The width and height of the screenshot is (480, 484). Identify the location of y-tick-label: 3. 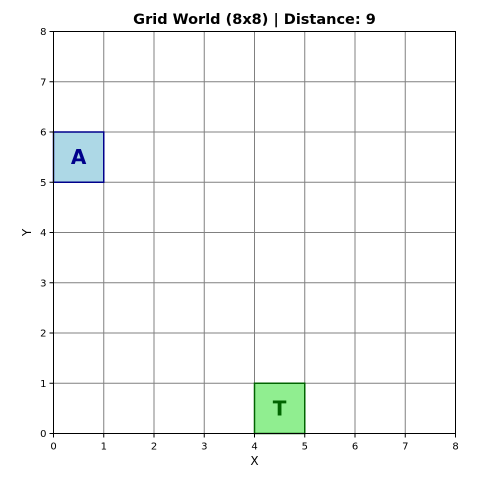
(43, 283).